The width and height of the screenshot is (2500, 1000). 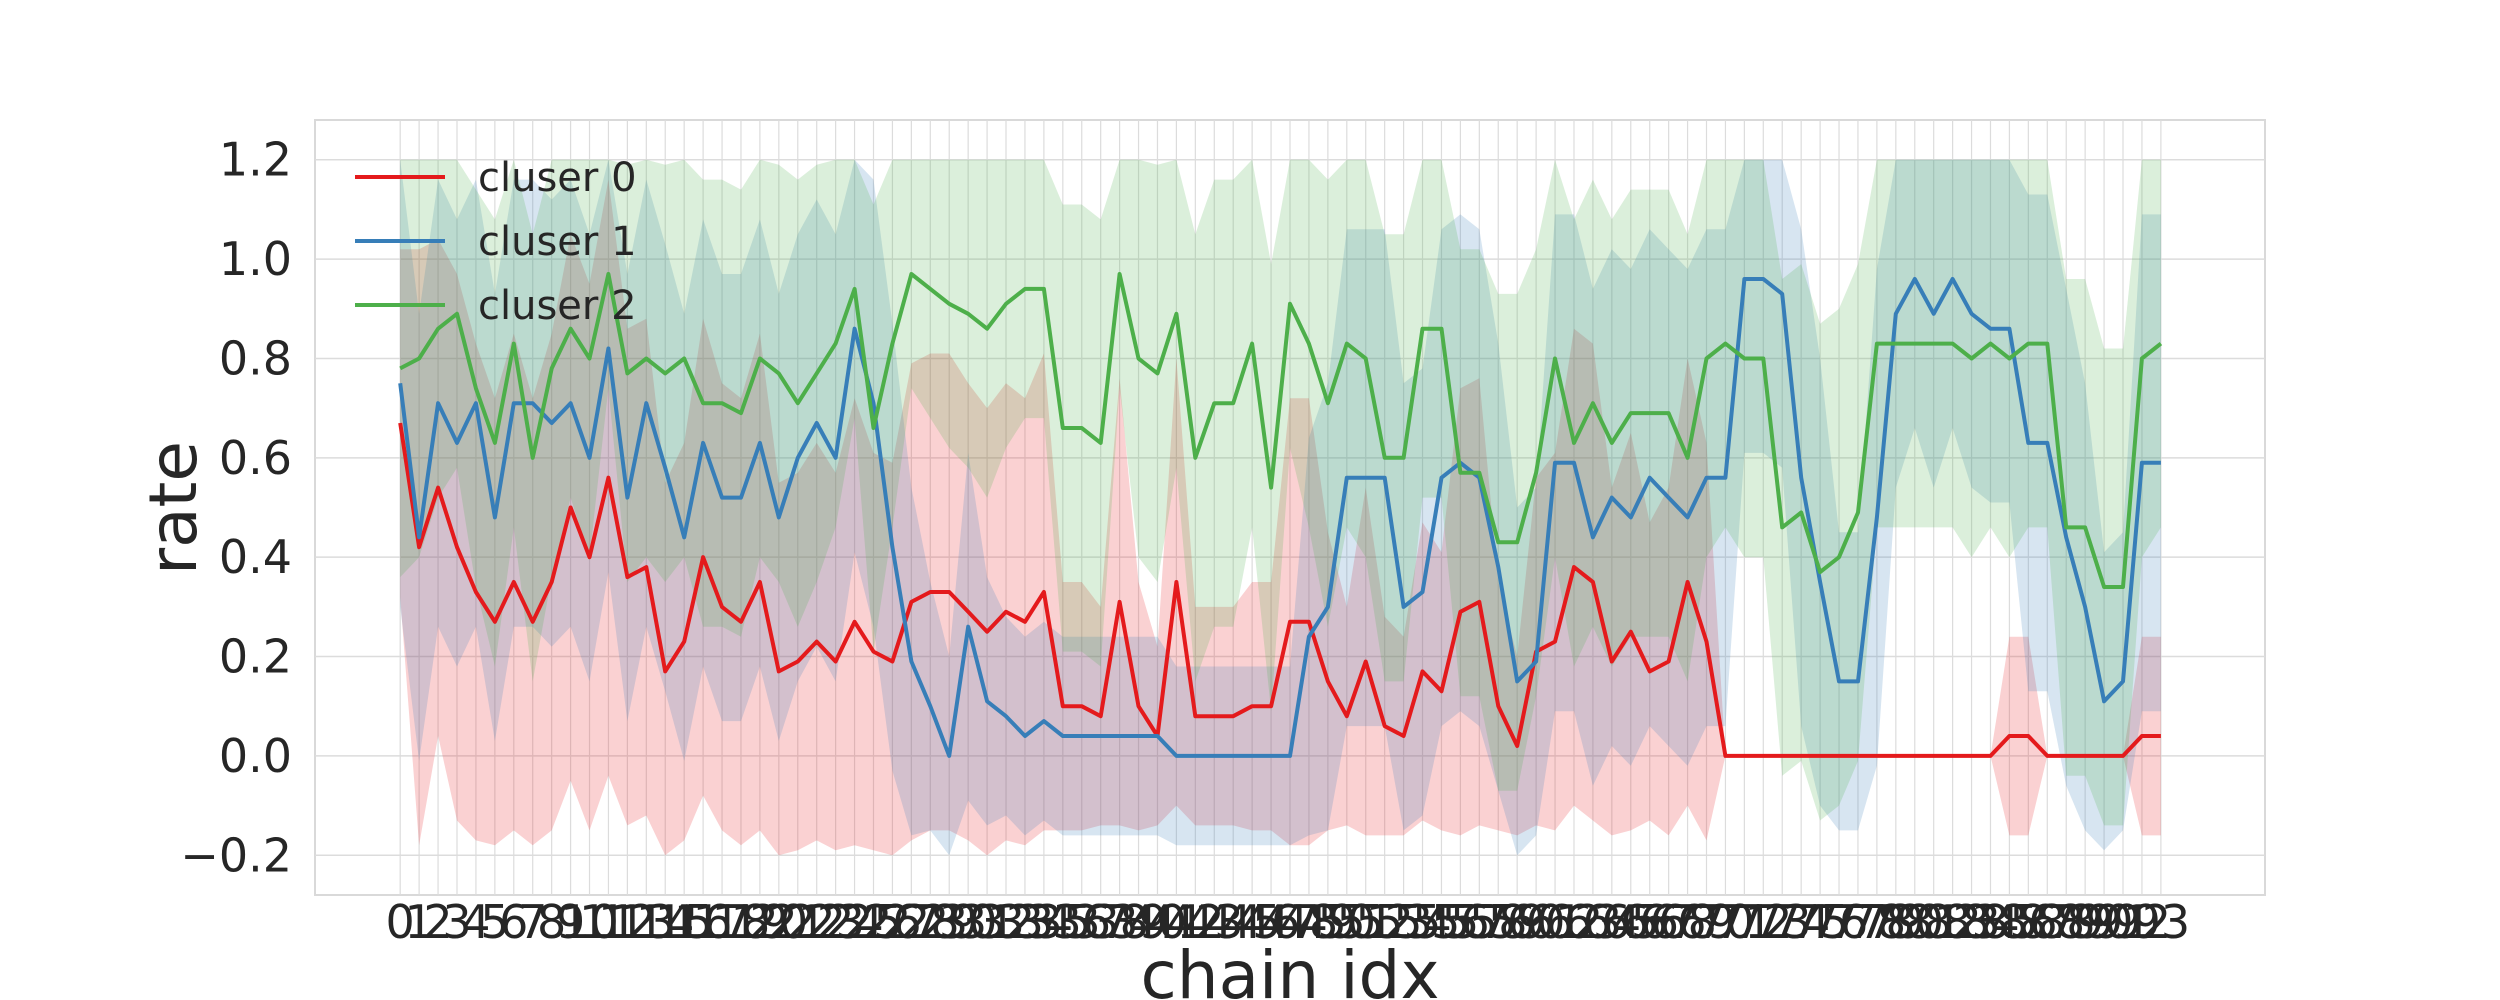 What do you see at coordinates (854, 922) in the screenshot?
I see `x-tick-label: 24` at bounding box center [854, 922].